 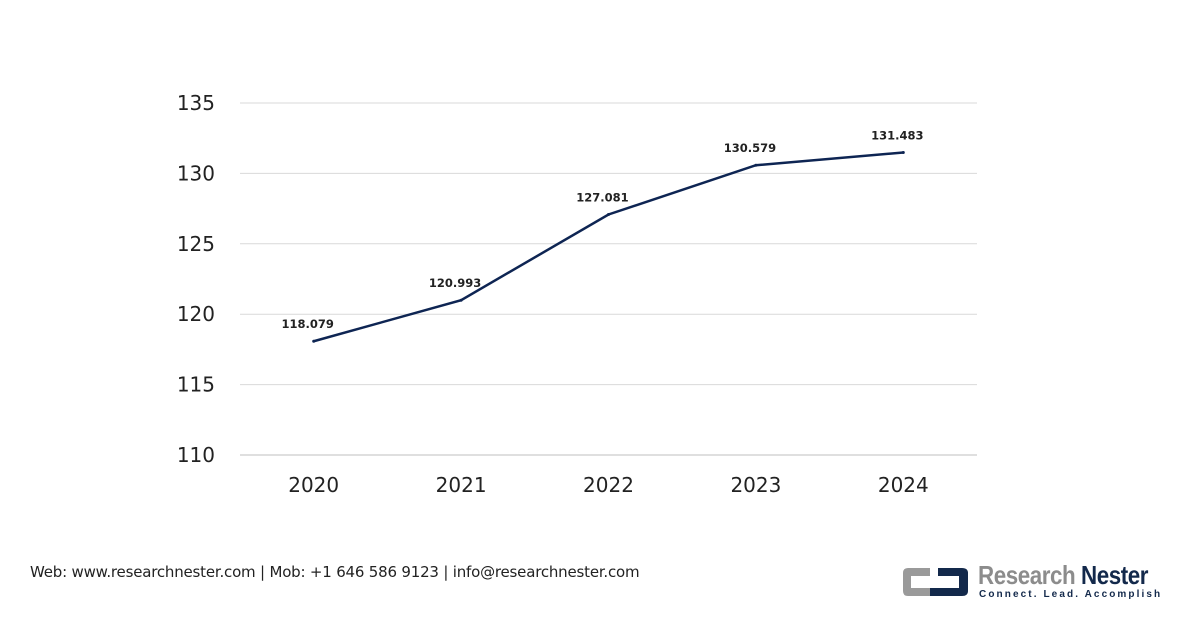 What do you see at coordinates (196, 385) in the screenshot?
I see `y-tick-label: 115` at bounding box center [196, 385].